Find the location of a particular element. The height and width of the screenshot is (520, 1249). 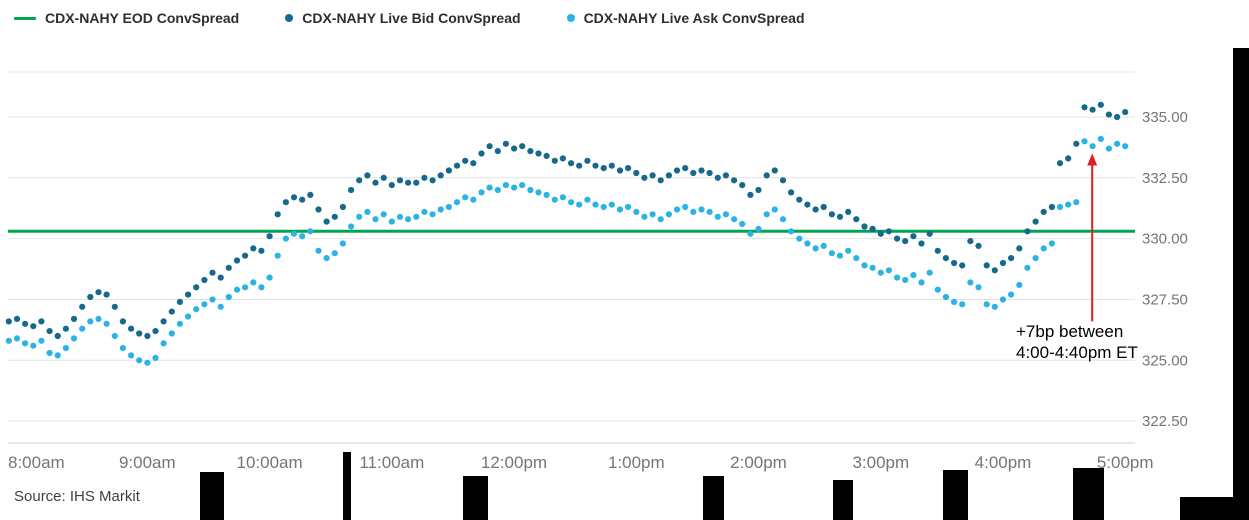

legend-item-eod: CDX-NAHY EOD ConvSpread is located at coordinates (126, 18).